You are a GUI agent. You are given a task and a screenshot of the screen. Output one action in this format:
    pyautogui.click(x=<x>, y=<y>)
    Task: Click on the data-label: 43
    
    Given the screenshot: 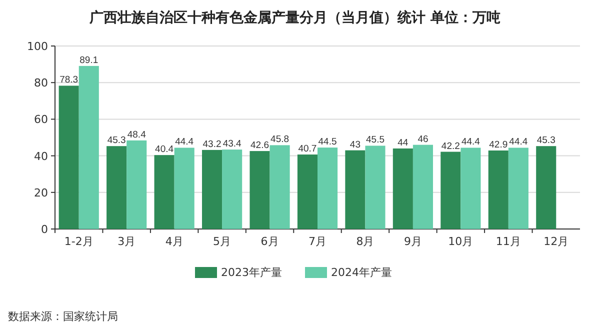 What is the action you would take?
    pyautogui.click(x=355, y=144)
    